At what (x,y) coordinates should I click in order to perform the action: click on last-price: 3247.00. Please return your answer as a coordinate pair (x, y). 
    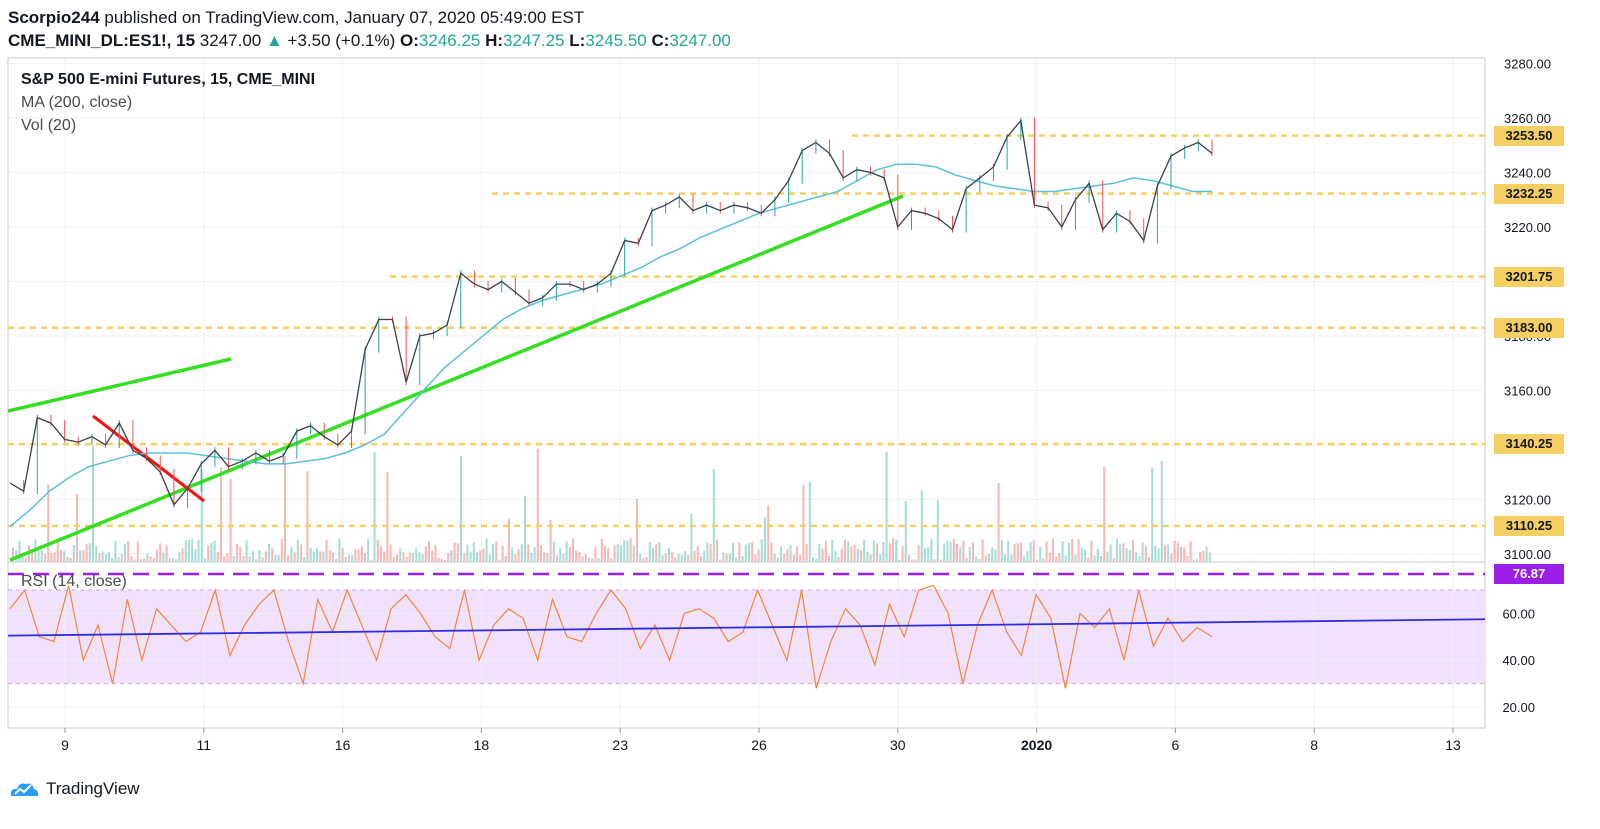
    Looking at the image, I should click on (230, 40).